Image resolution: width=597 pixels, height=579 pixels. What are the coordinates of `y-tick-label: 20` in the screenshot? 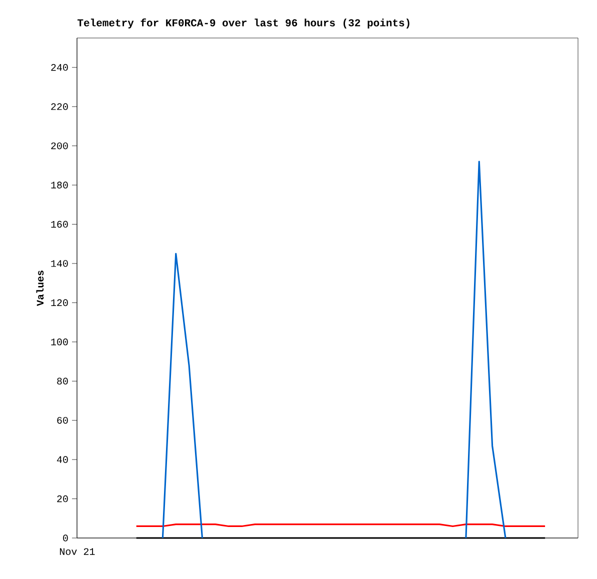 It's located at (62, 498).